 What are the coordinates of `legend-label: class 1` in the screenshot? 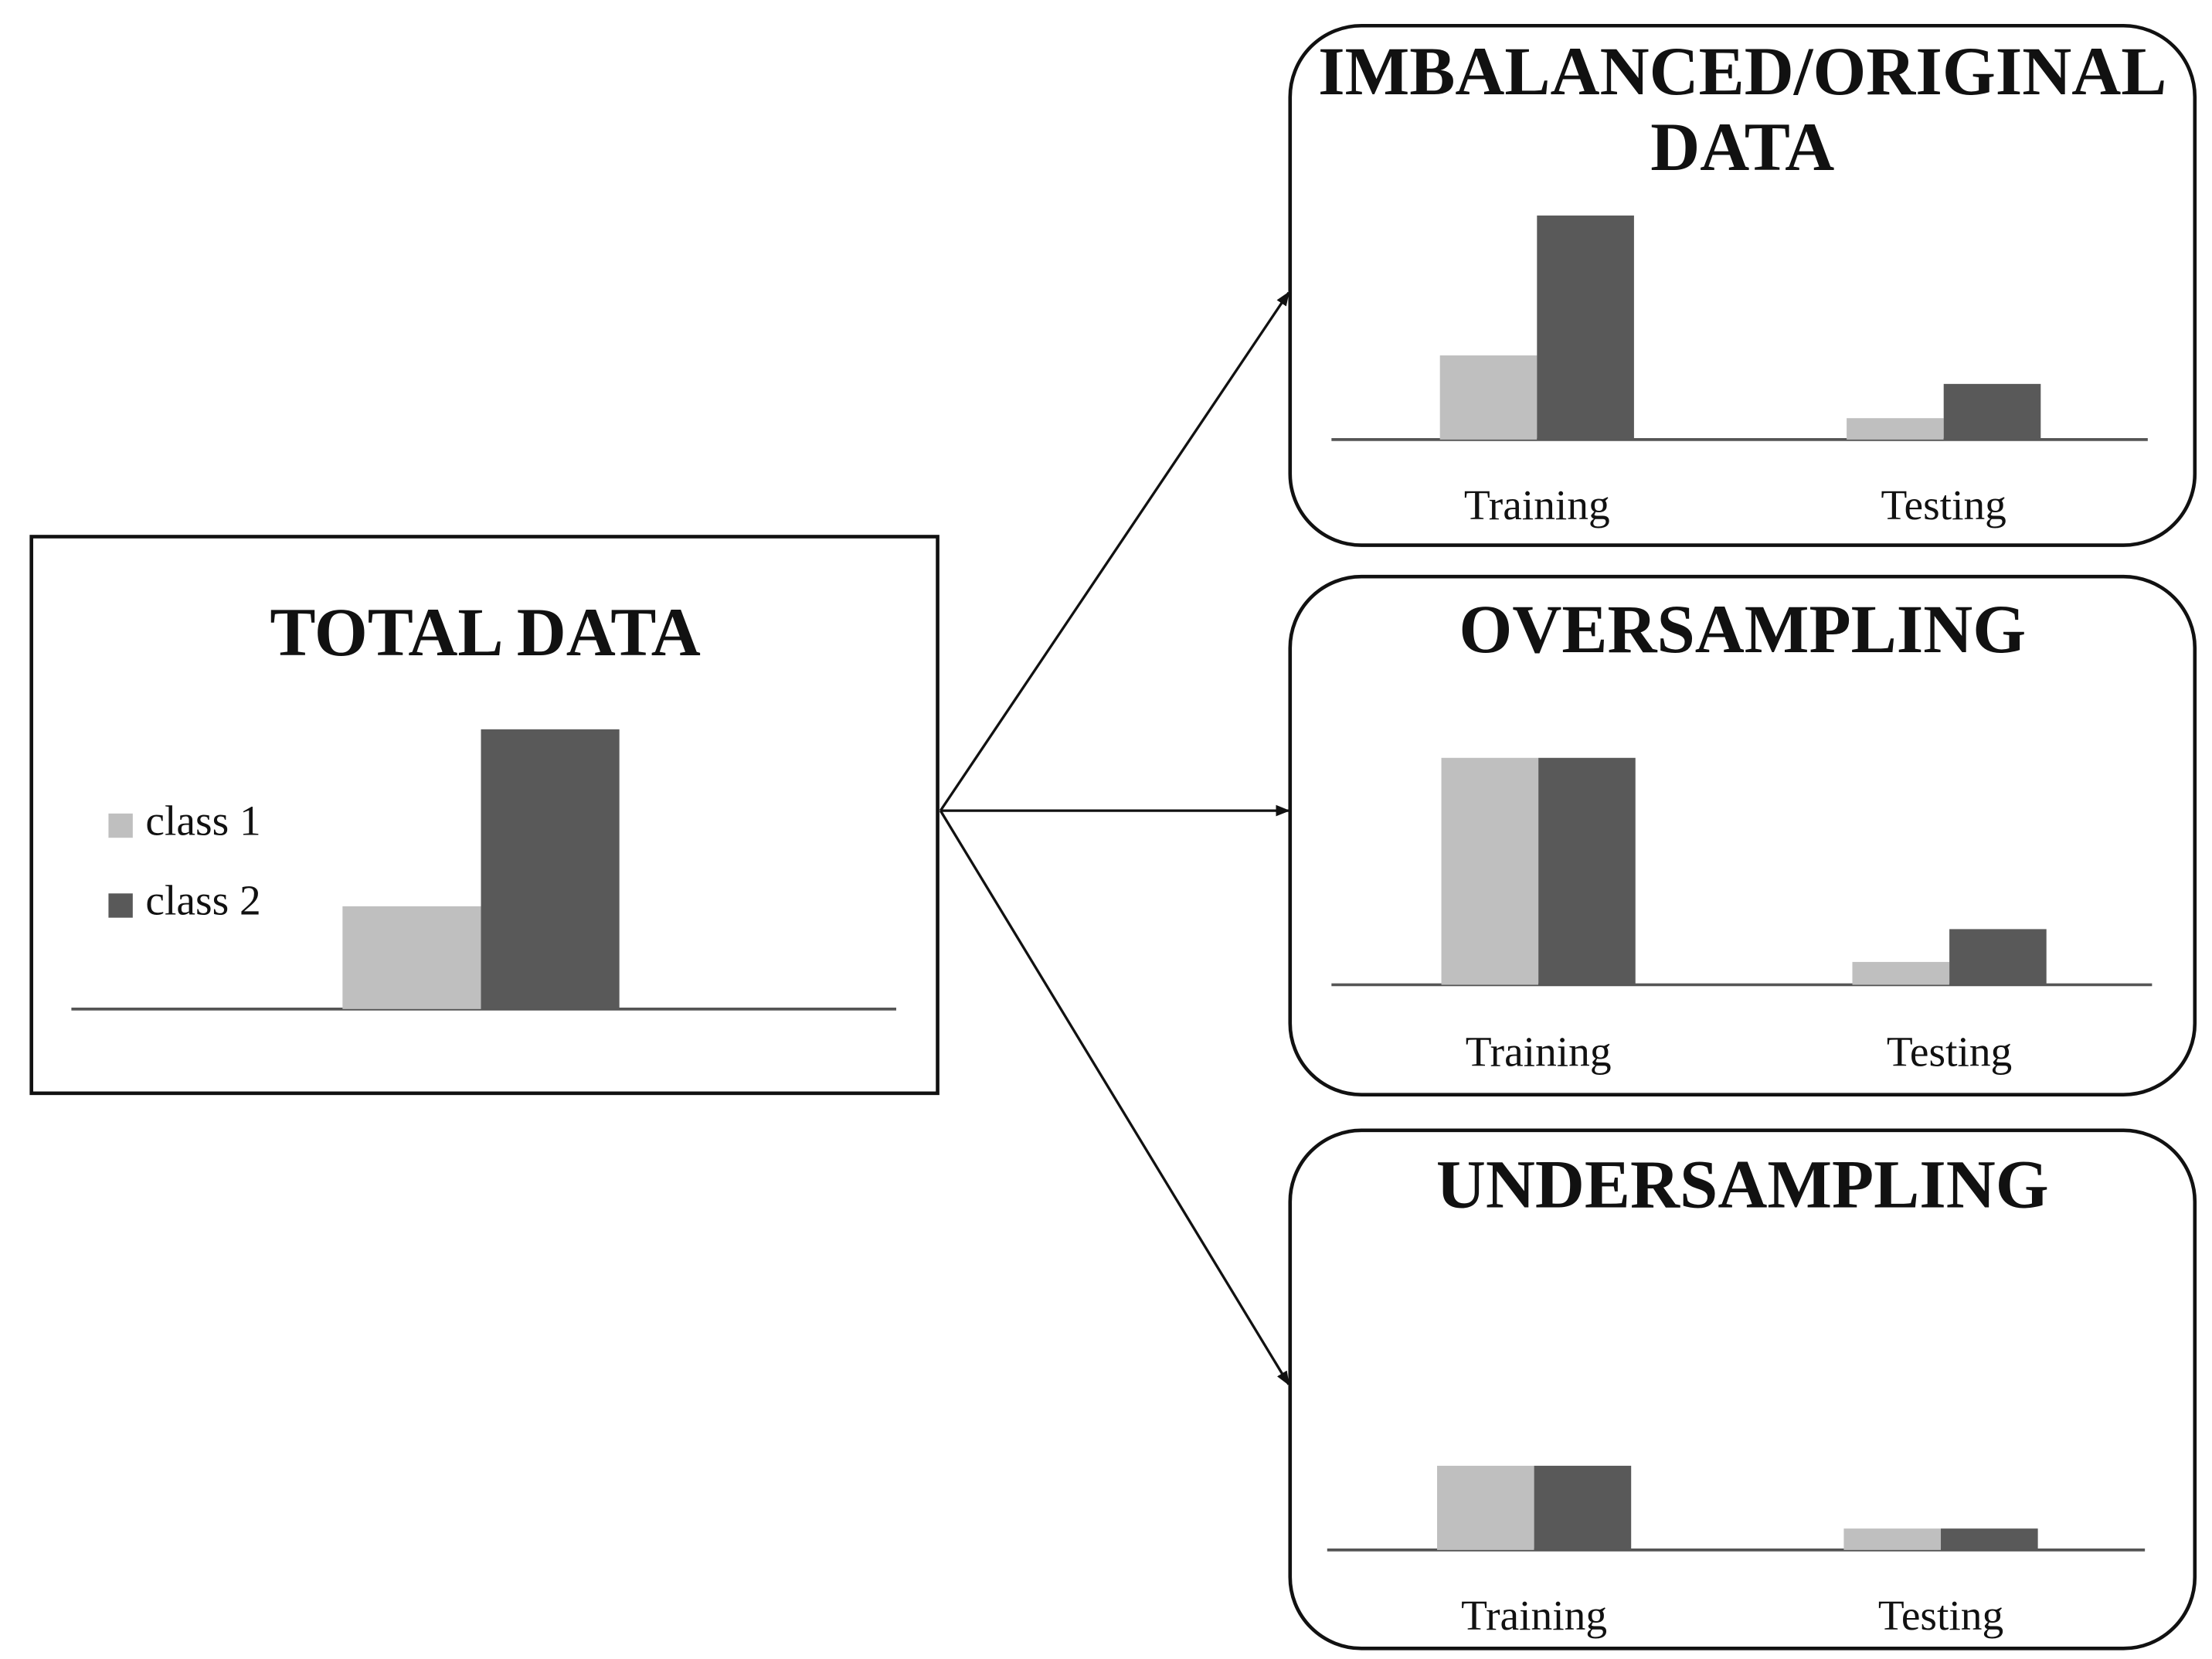 It's located at (202, 821).